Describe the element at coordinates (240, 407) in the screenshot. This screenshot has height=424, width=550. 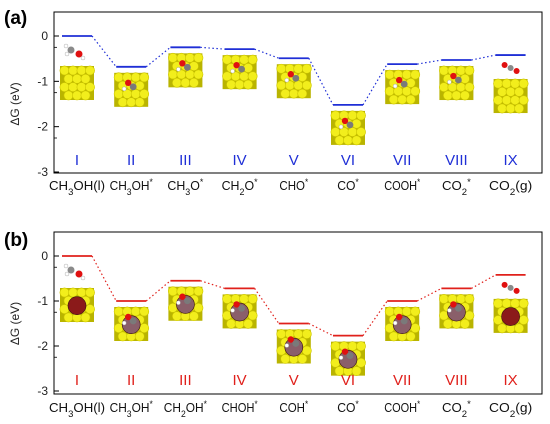
I see `species-label: CHOH*` at that location.